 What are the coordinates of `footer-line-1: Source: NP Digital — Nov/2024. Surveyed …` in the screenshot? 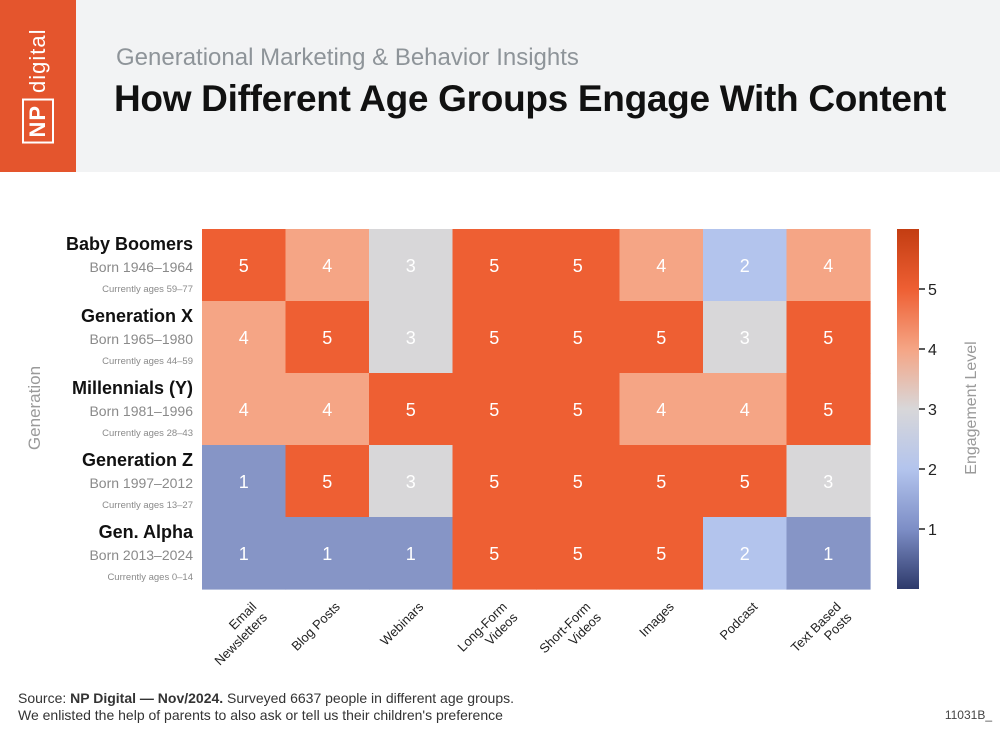 It's located at (266, 698).